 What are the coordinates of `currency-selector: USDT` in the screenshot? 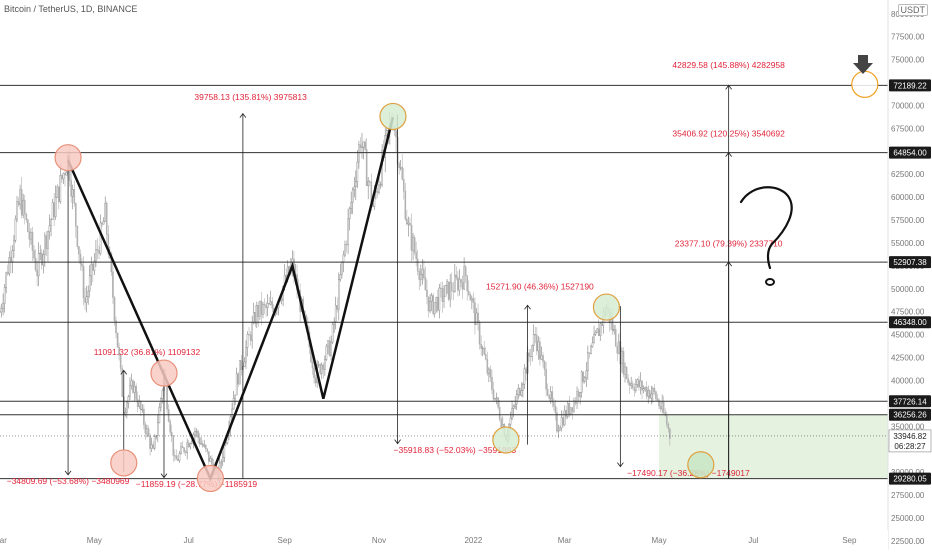 It's located at (912, 10).